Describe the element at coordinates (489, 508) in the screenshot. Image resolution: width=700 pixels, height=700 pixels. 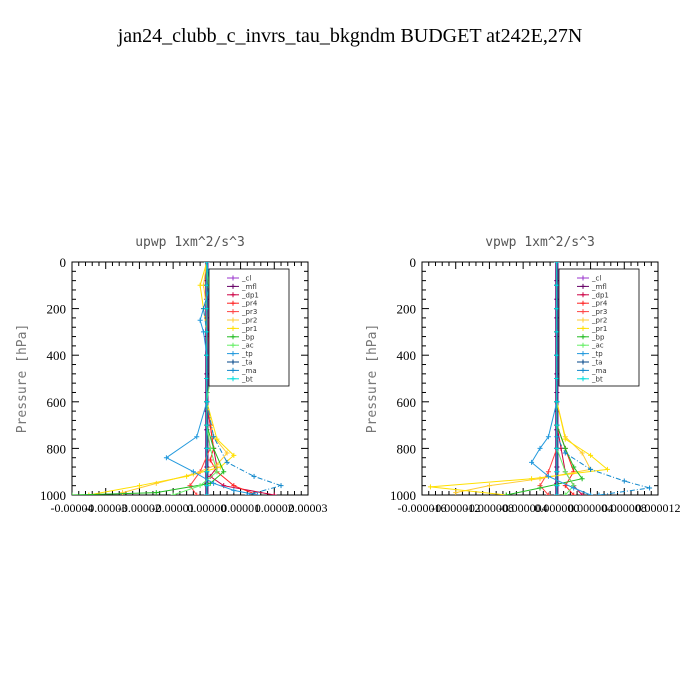
I see `x-tick-label: -0.000008` at that location.